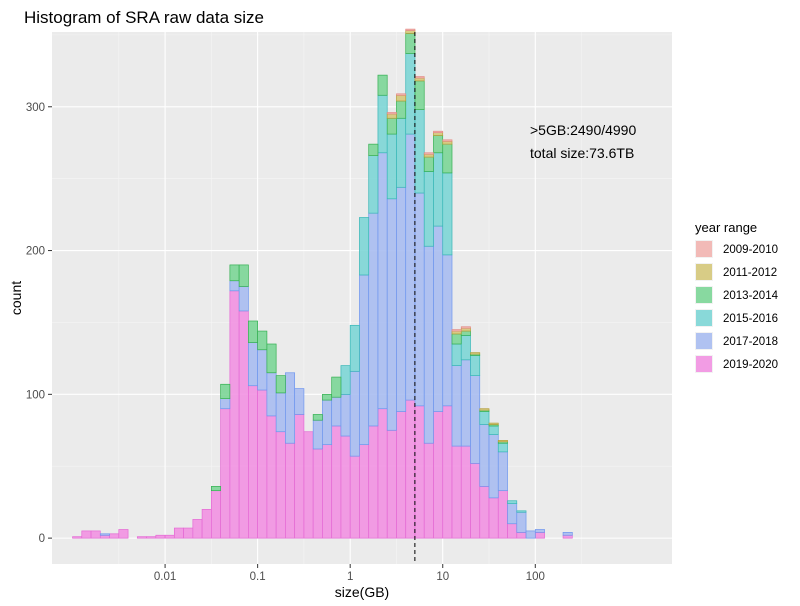  What do you see at coordinates (726, 227) in the screenshot?
I see `legend-title: year range` at bounding box center [726, 227].